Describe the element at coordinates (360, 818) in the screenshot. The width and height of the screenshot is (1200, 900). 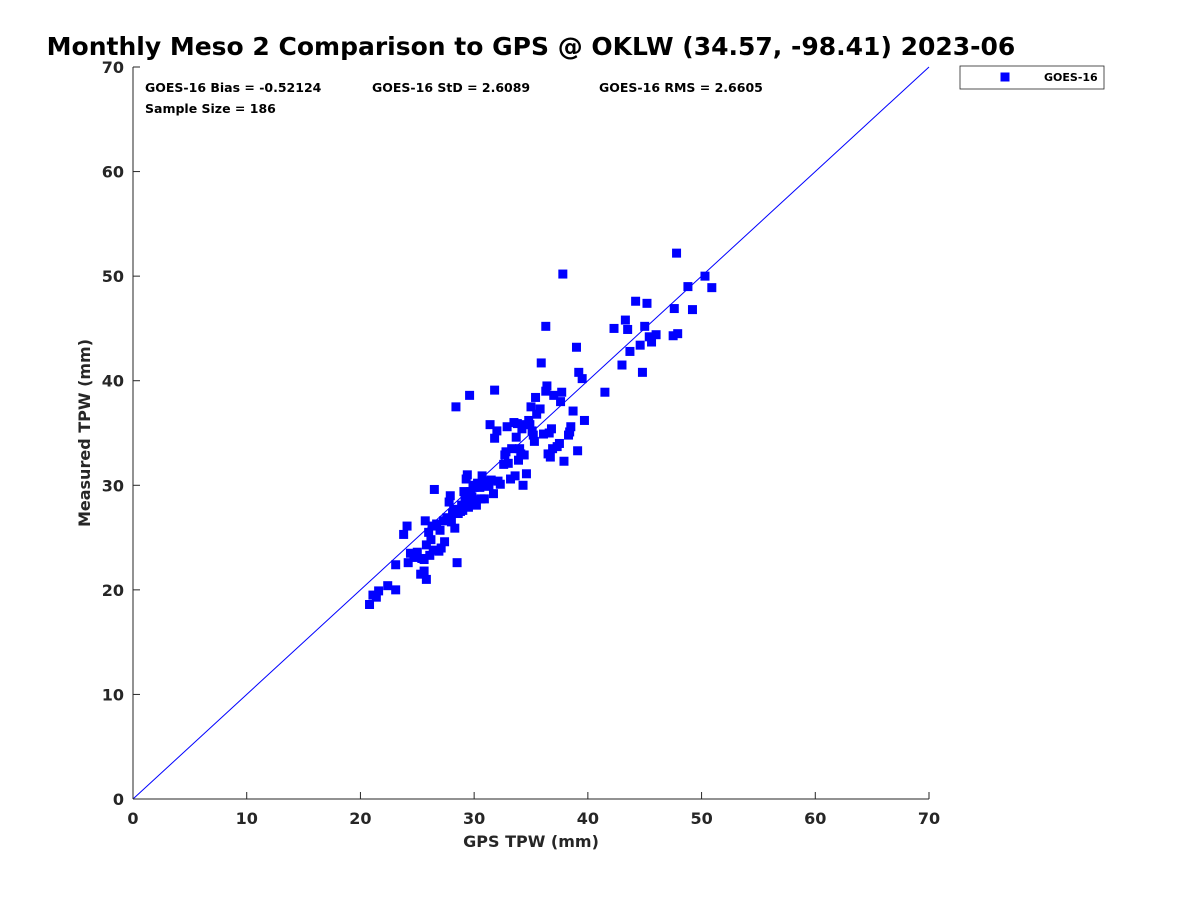
I see `x-tick-label: 20` at that location.